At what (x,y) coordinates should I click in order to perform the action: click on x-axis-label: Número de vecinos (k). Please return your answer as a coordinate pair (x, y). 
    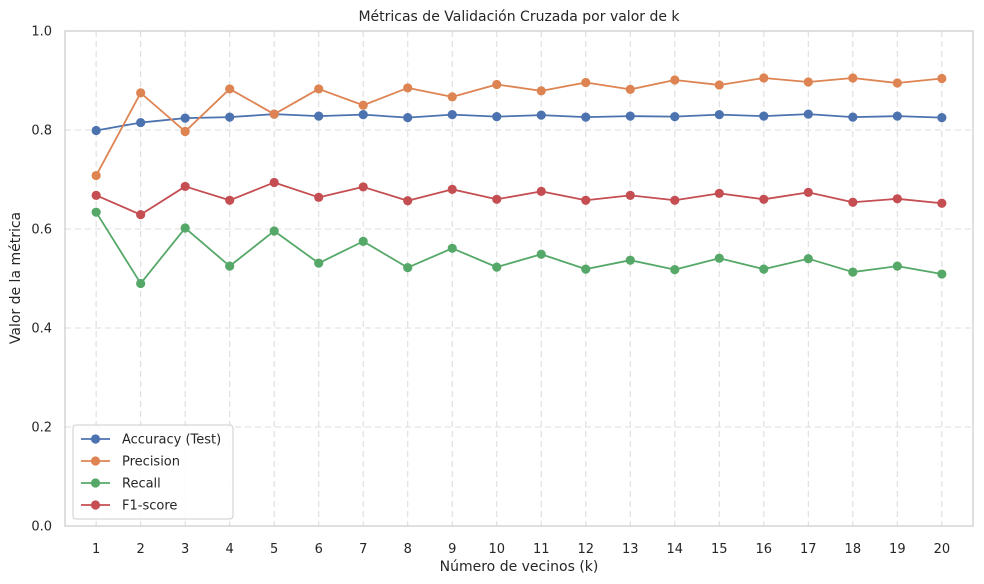
    Looking at the image, I should click on (519, 567).